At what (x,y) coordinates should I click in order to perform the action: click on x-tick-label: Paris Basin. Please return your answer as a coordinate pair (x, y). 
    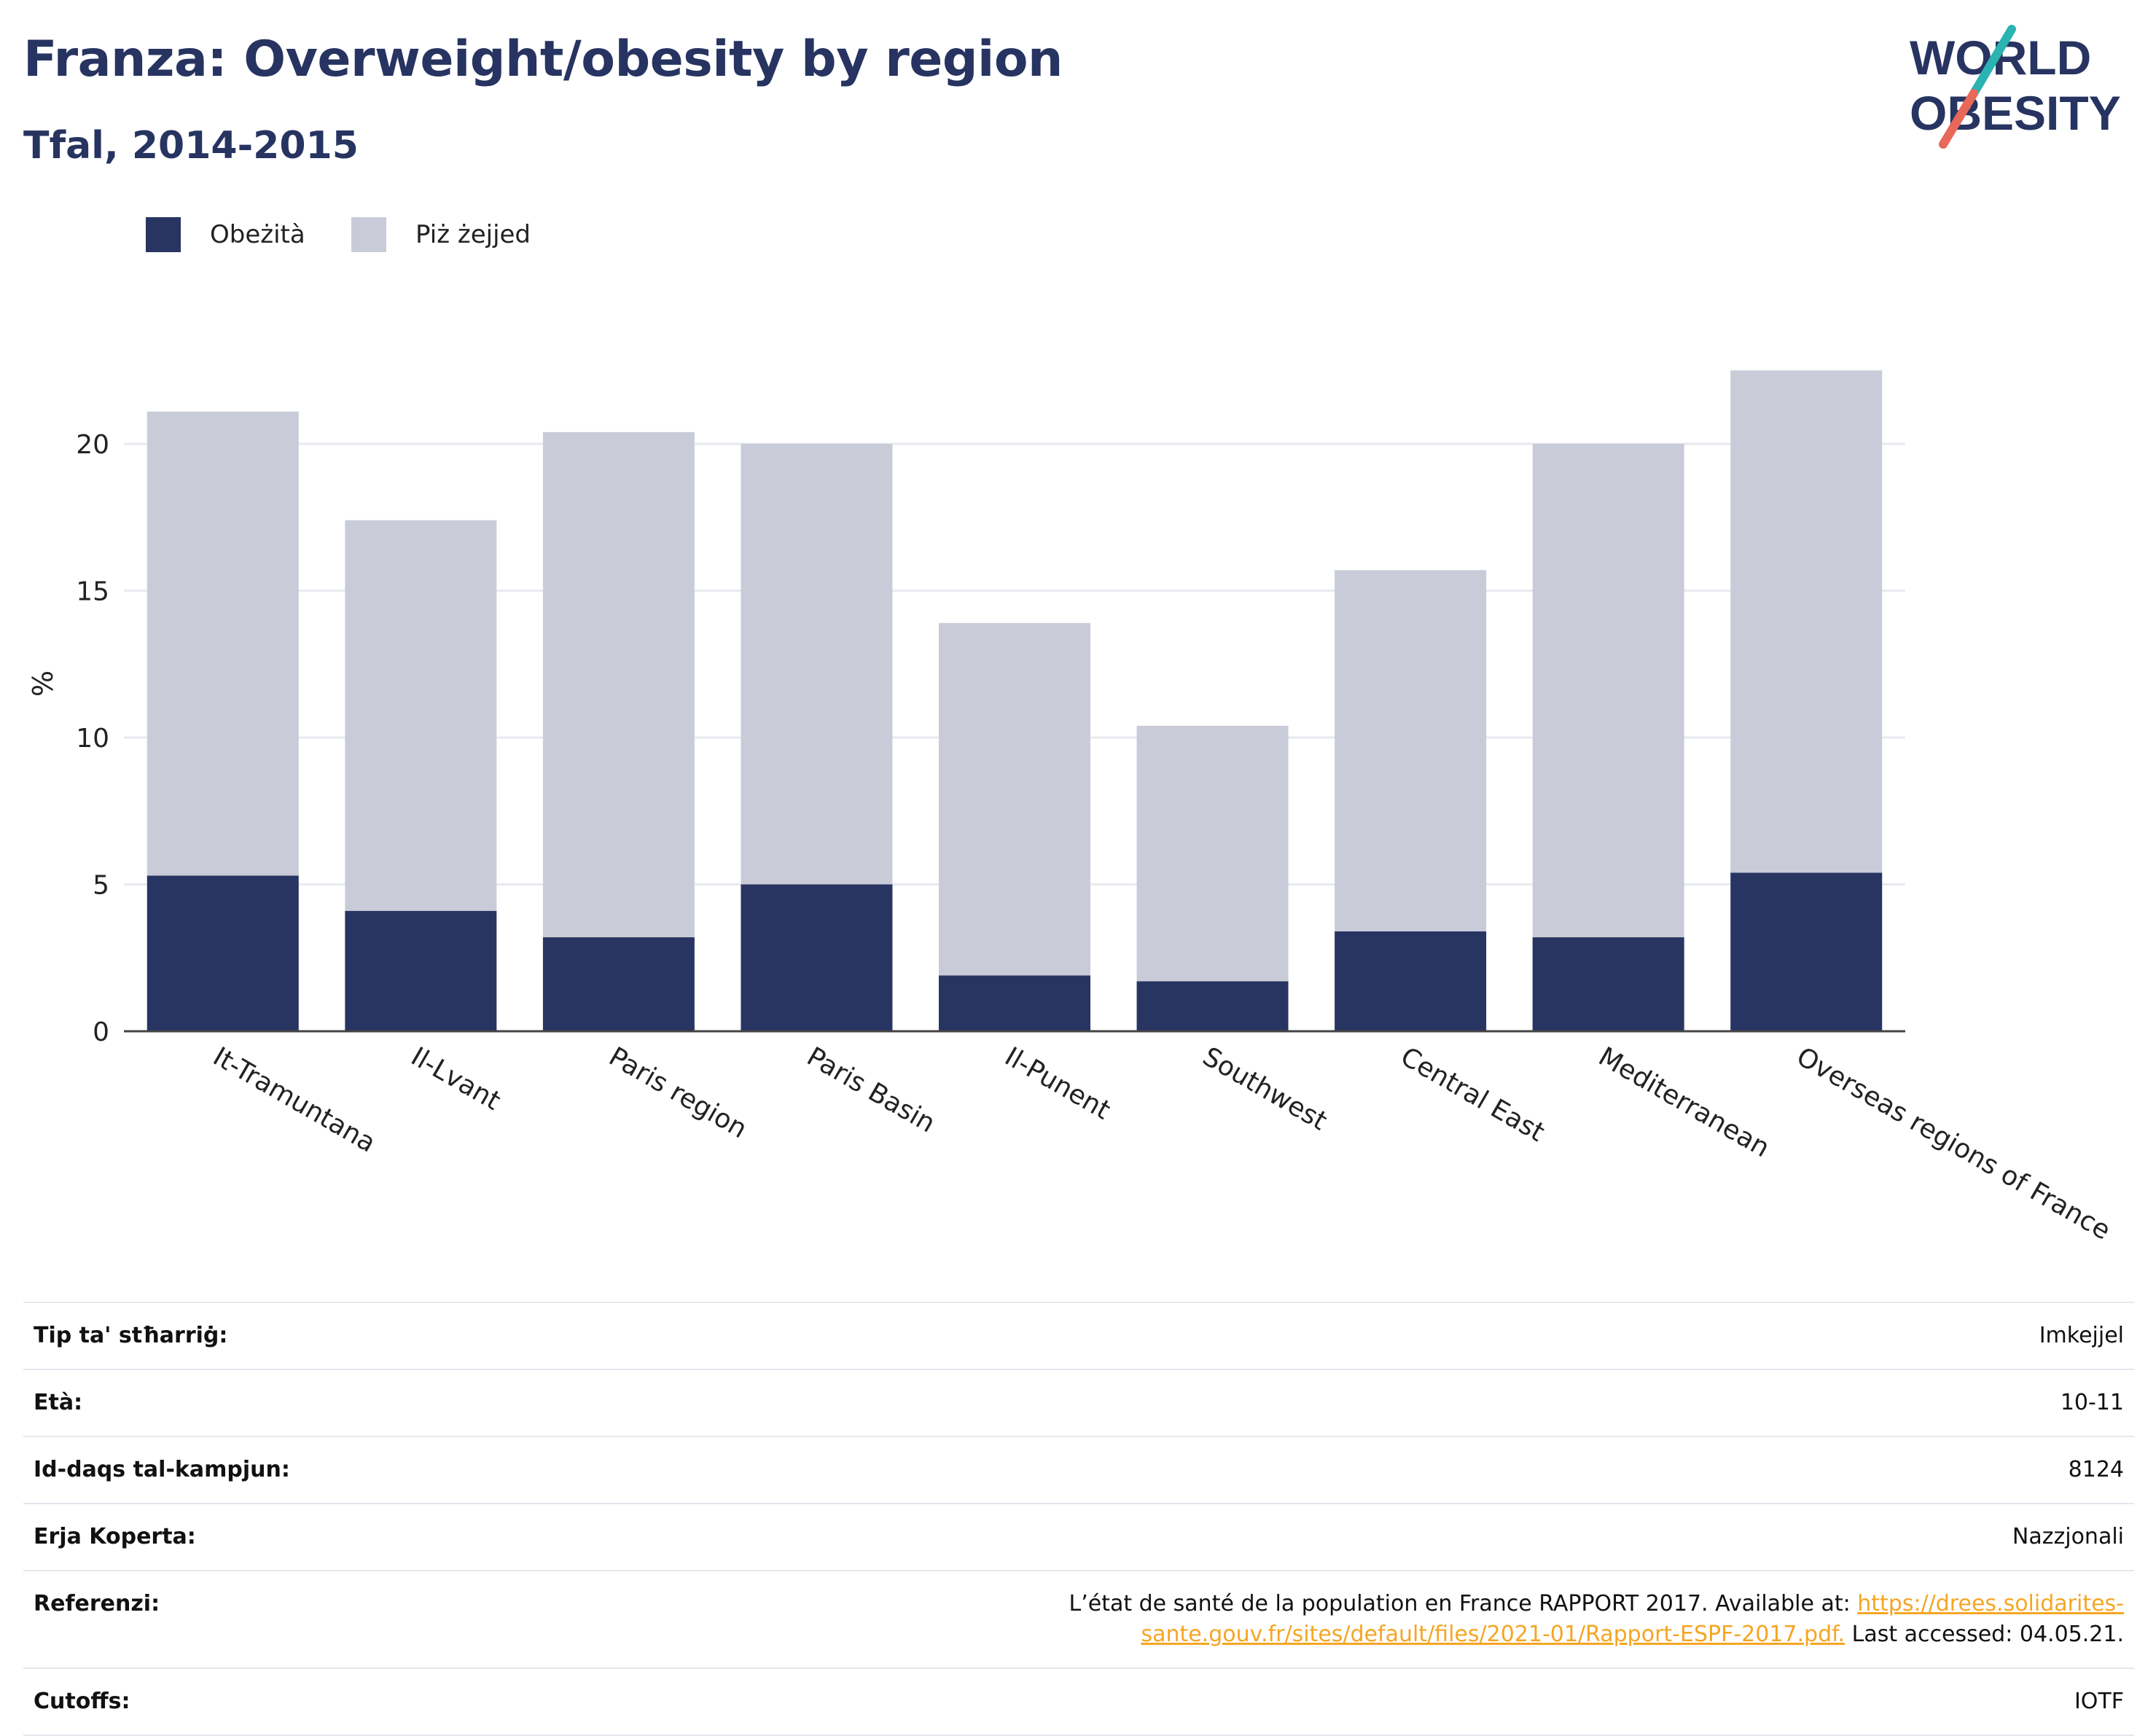
    Looking at the image, I should click on (871, 1089).